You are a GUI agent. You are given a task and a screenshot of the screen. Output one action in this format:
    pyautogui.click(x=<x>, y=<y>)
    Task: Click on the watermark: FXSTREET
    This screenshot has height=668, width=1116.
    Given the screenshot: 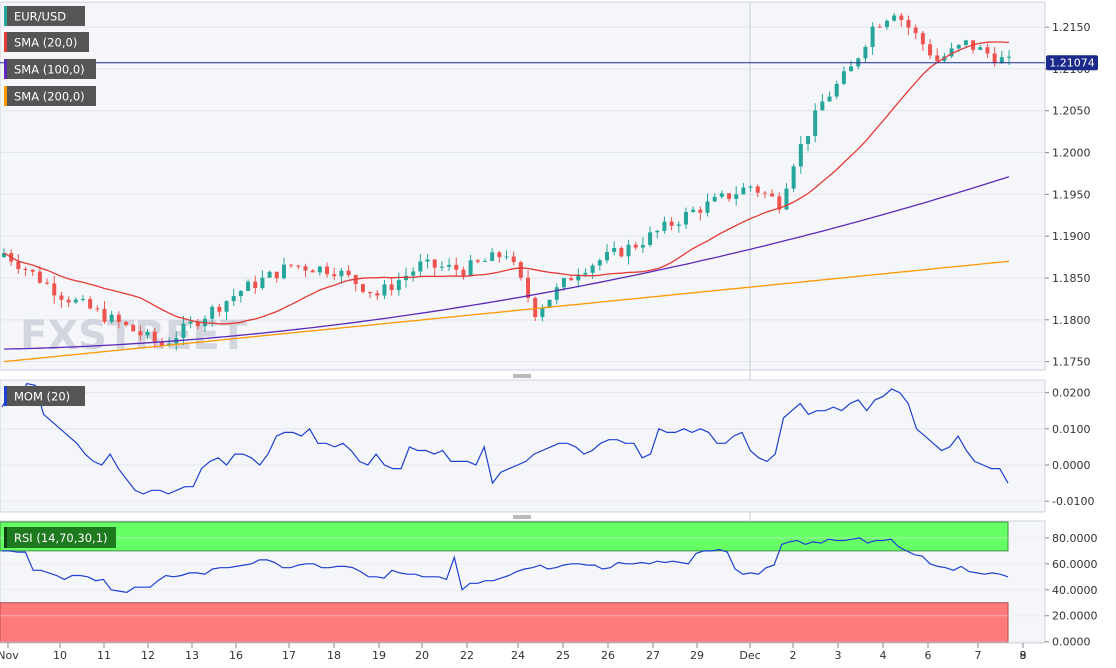 What is the action you would take?
    pyautogui.click(x=134, y=336)
    